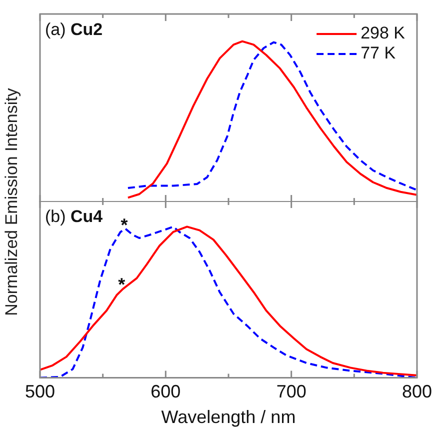  What do you see at coordinates (74, 216) in the screenshot?
I see `chart-title: (b) Cu4` at bounding box center [74, 216].